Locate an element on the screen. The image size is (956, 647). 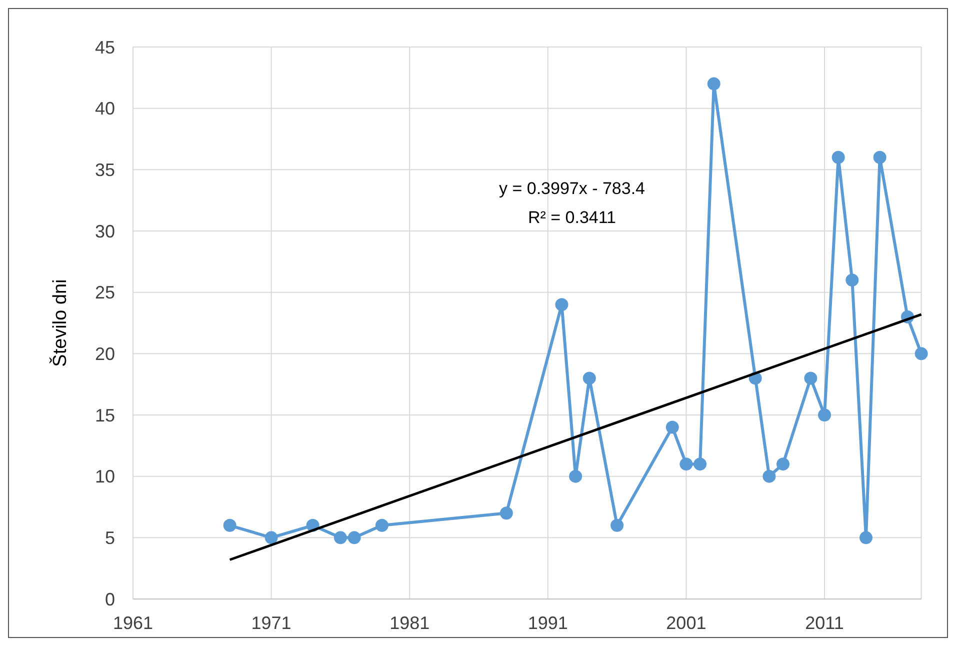
y-tick-label: 5 is located at coordinates (109, 538).